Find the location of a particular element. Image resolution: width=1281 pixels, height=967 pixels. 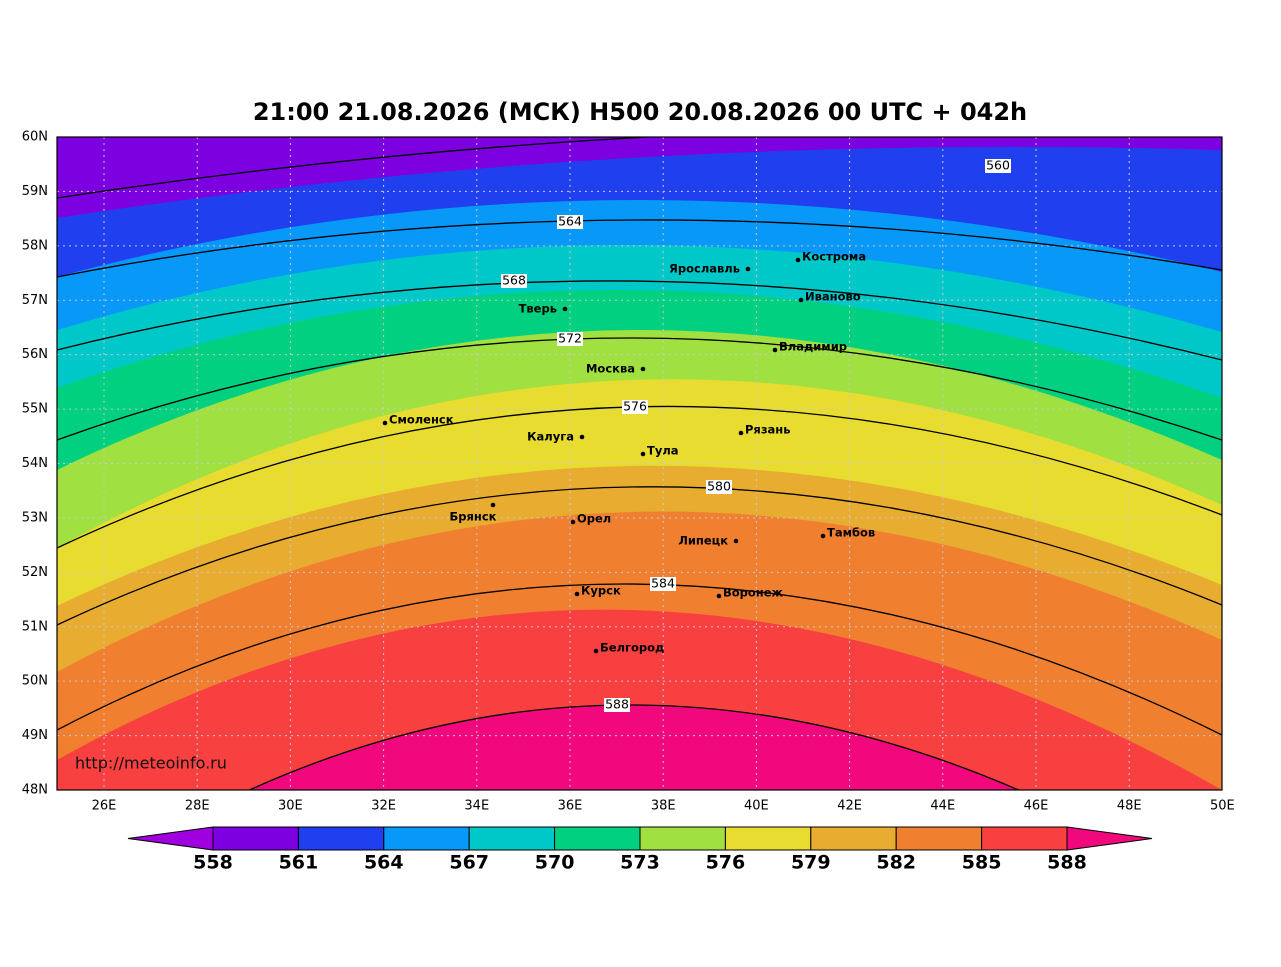

city-label: Ярославль is located at coordinates (704, 269).